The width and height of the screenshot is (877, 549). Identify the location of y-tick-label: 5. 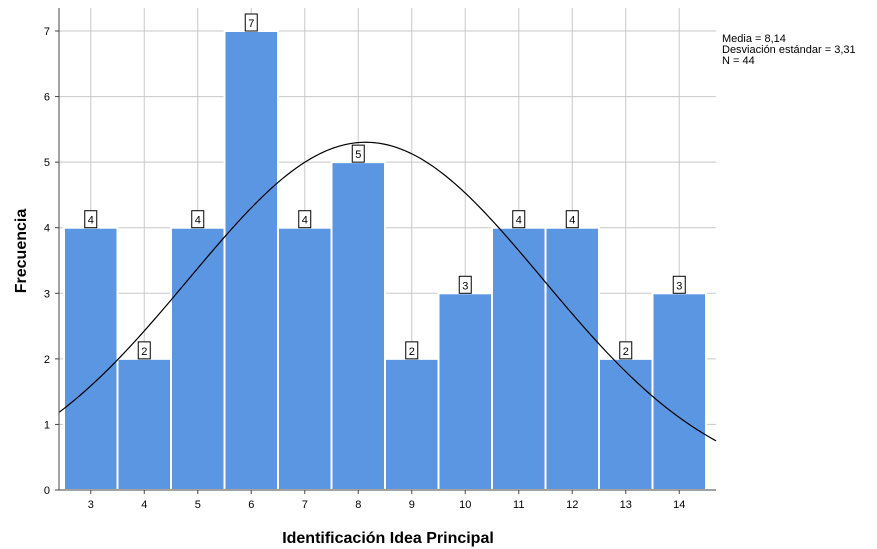
(47, 163).